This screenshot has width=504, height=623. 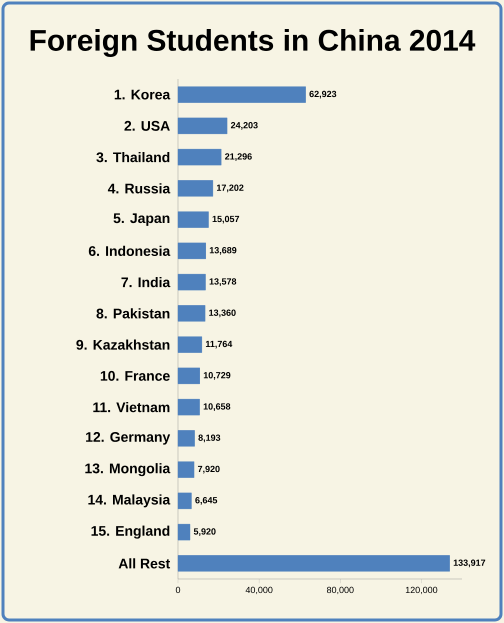 What do you see at coordinates (205, 532) in the screenshot?
I see `data-label: 5,920` at bounding box center [205, 532].